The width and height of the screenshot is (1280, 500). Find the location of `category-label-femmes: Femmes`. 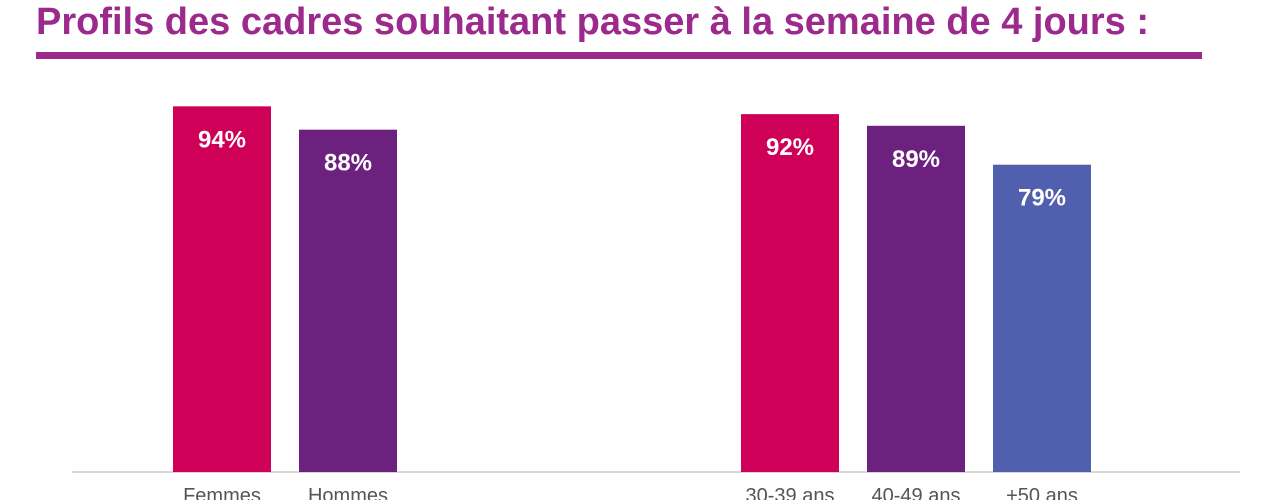

category-label-femmes: Femmes is located at coordinates (222, 492).